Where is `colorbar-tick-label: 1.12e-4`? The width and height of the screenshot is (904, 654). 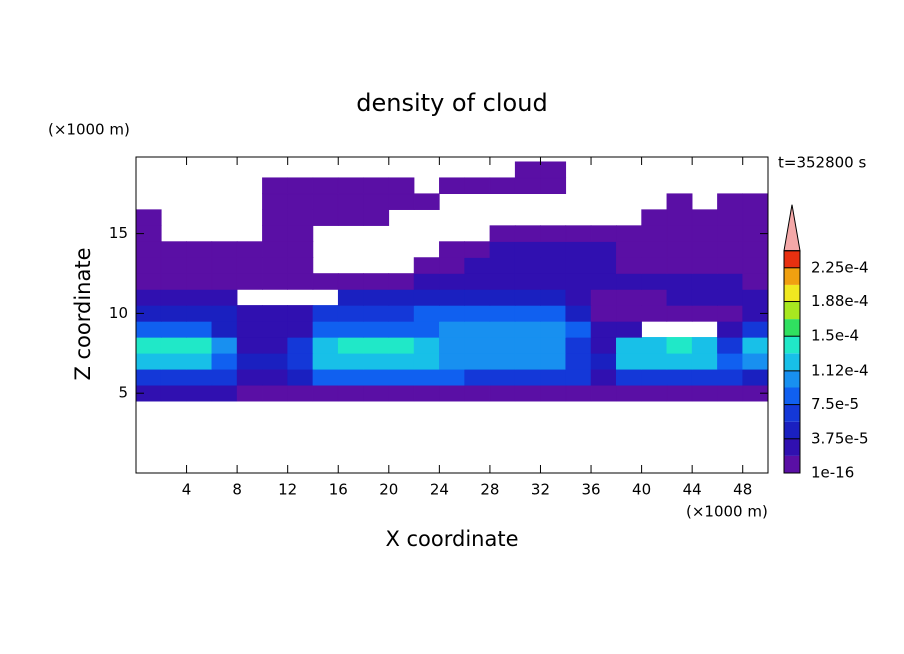 colorbar-tick-label: 1.12e-4 is located at coordinates (840, 370).